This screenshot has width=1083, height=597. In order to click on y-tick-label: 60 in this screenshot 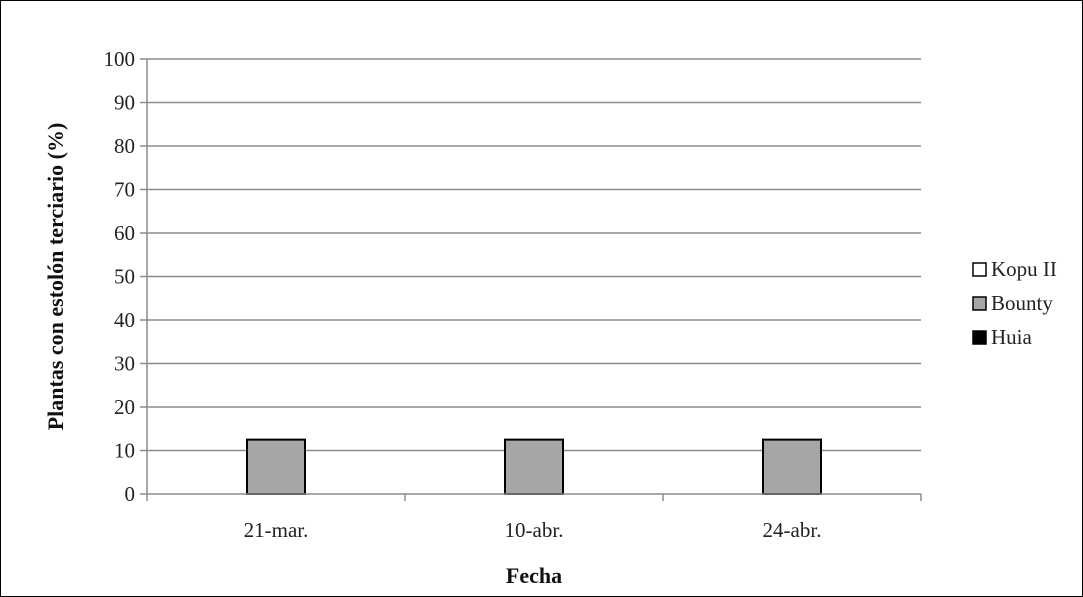, I will do `click(124, 233)`.